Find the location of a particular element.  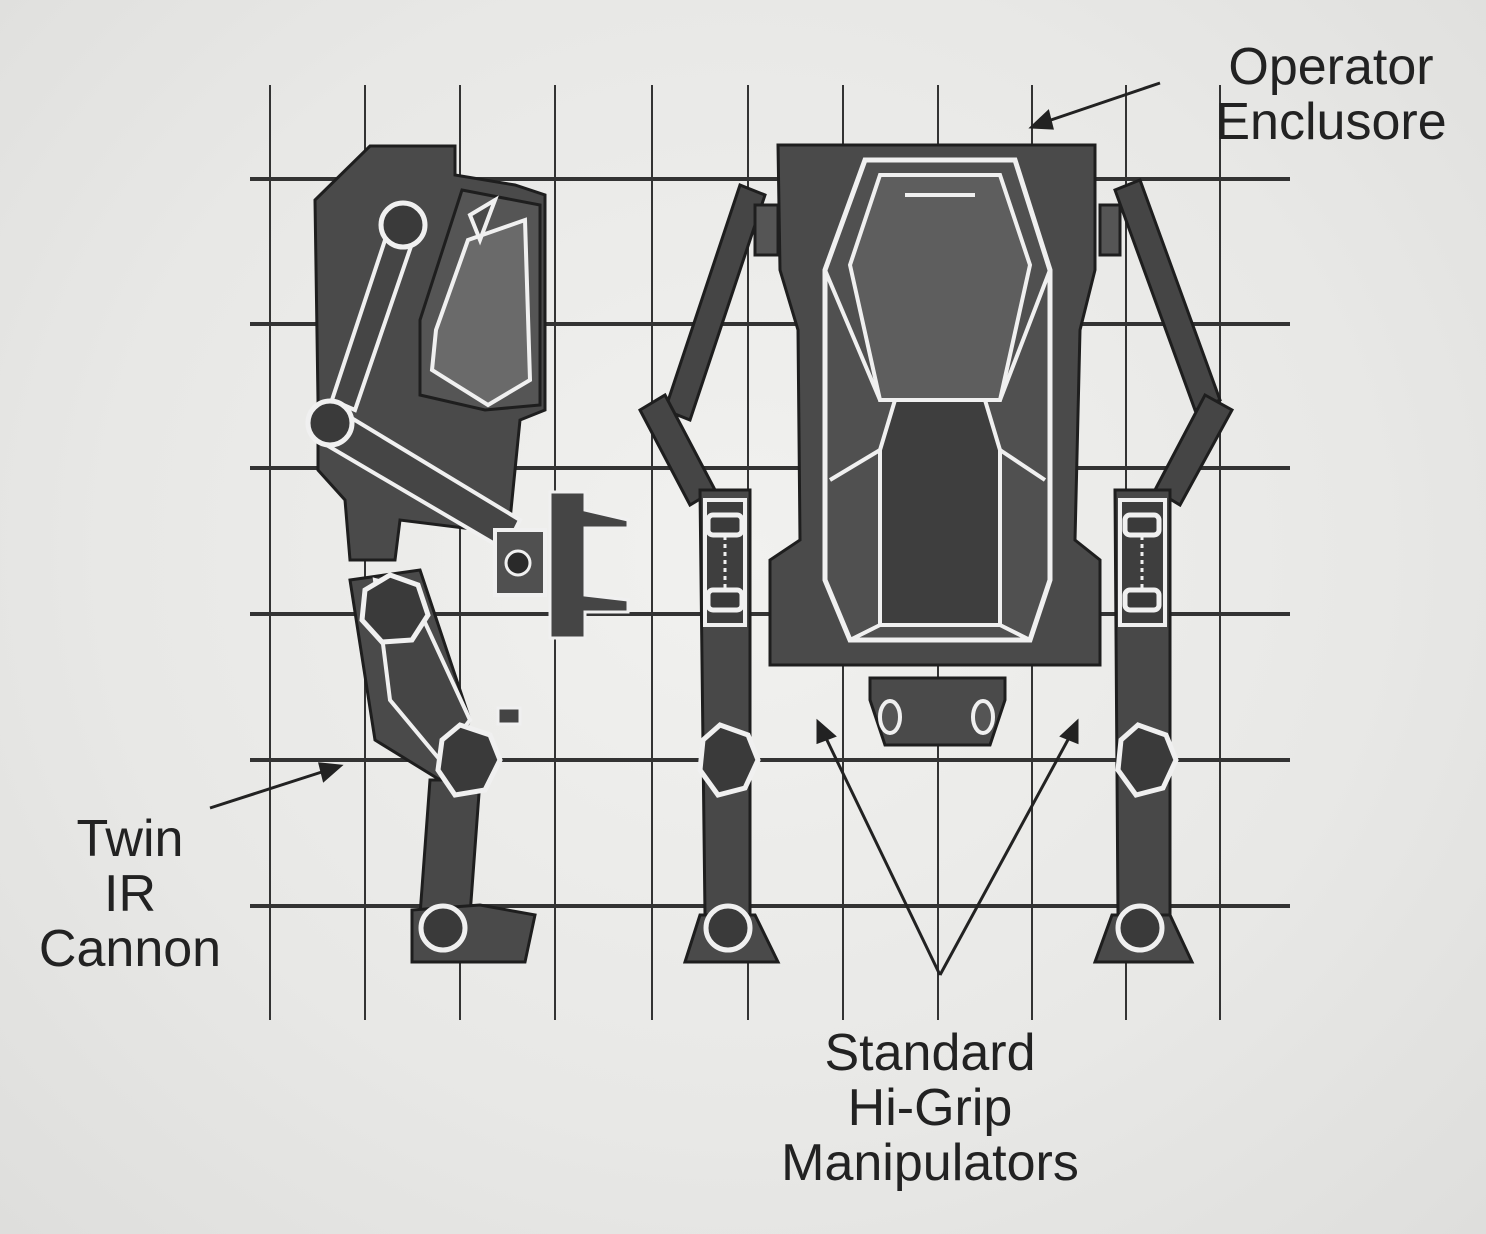

arrow-twin-ir-cannon is located at coordinates (276, 786).